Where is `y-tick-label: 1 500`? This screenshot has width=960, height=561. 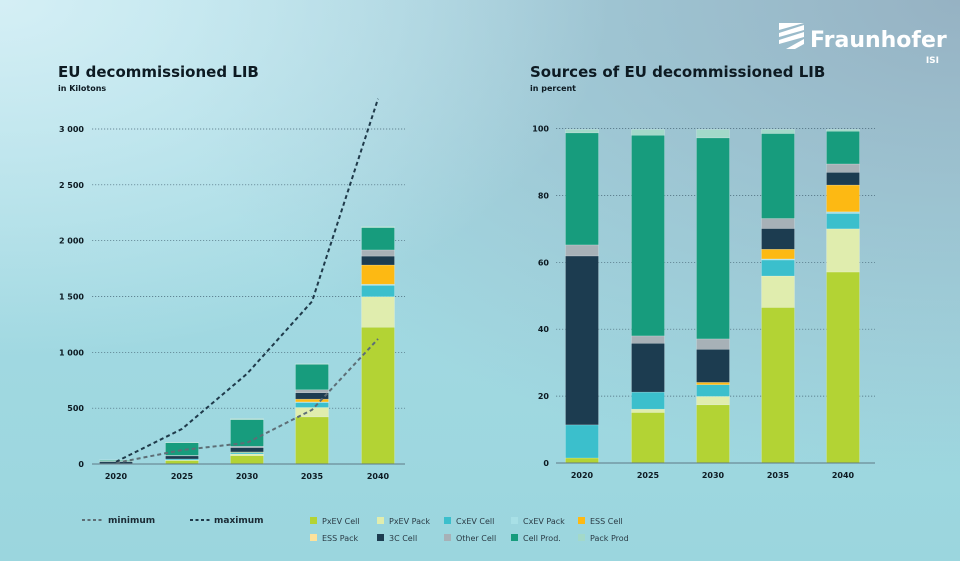
y-tick-label: 1 500 is located at coordinates (71, 297).